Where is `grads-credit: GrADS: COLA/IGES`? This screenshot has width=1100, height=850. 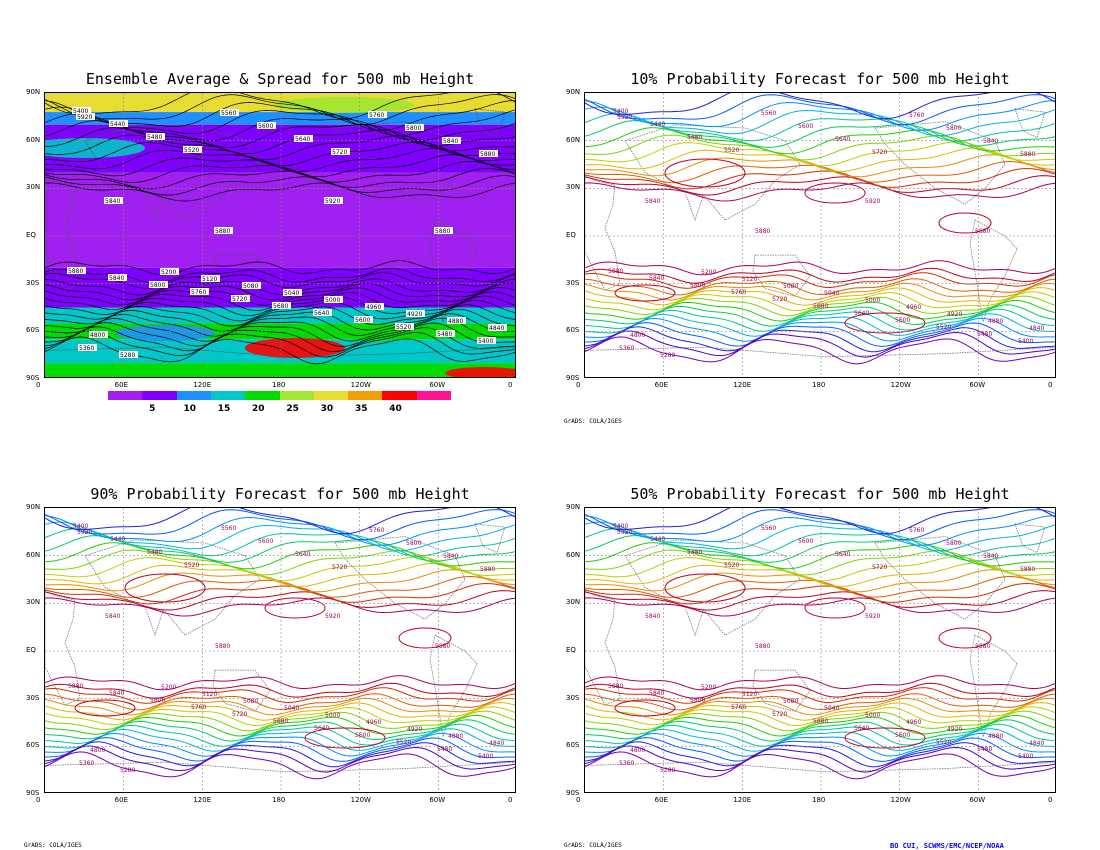
grads-credit: GrADS: COLA/IGES is located at coordinates (593, 845).